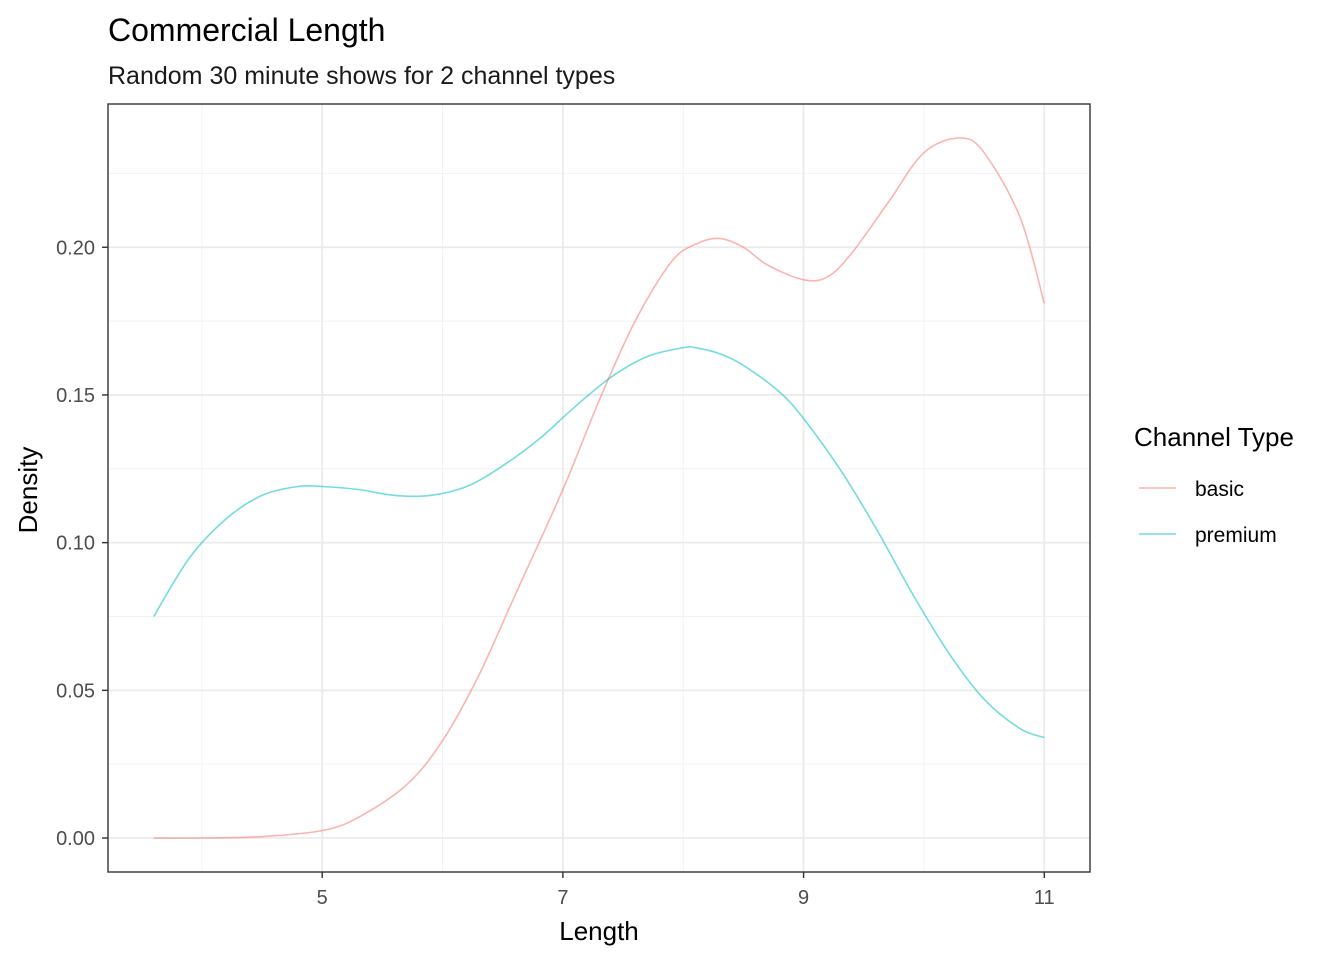  What do you see at coordinates (1236, 535) in the screenshot?
I see `legend-label-premium: premium` at bounding box center [1236, 535].